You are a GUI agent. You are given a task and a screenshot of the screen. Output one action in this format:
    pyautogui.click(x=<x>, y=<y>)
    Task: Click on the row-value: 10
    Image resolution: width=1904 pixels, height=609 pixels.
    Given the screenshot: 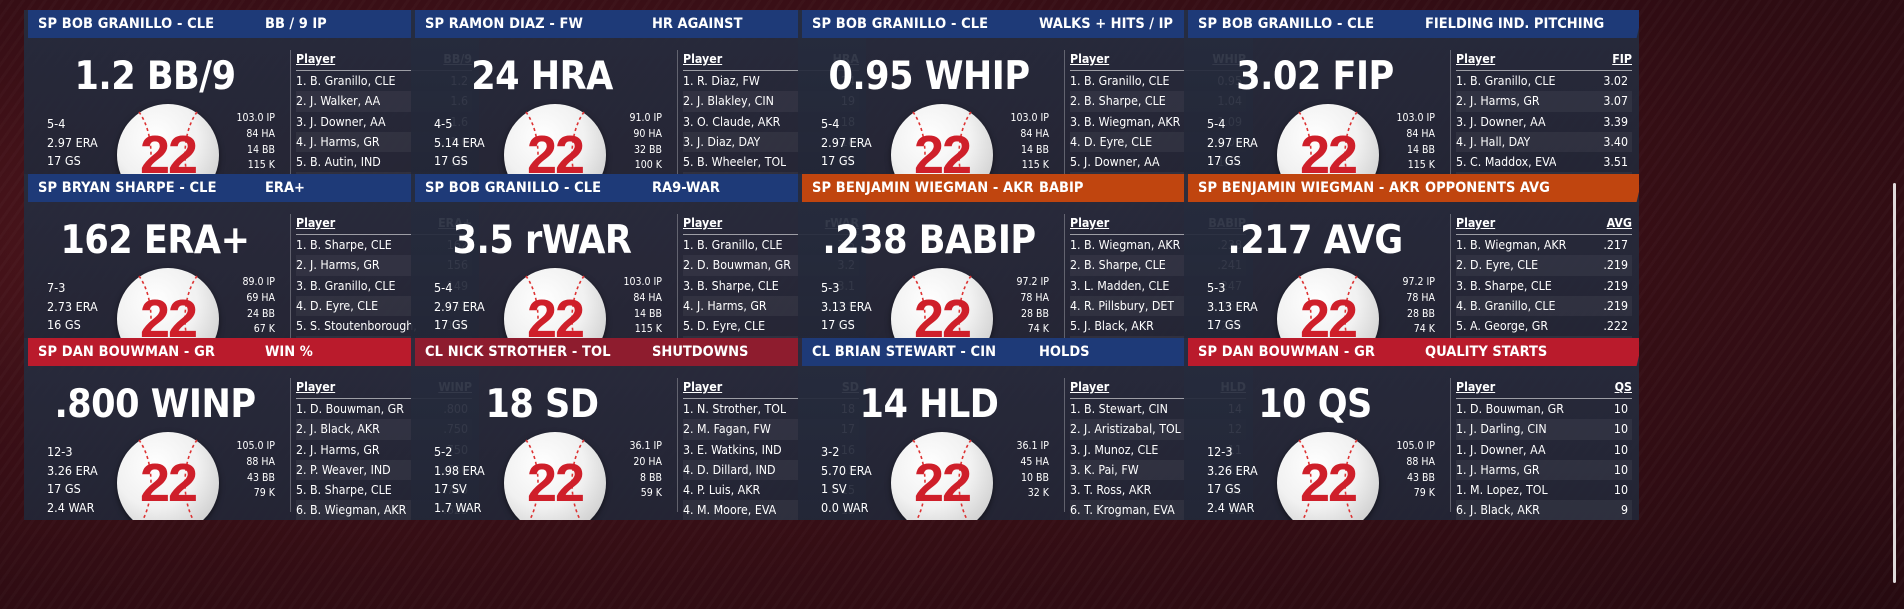 What is the action you would take?
    pyautogui.click(x=1620, y=490)
    